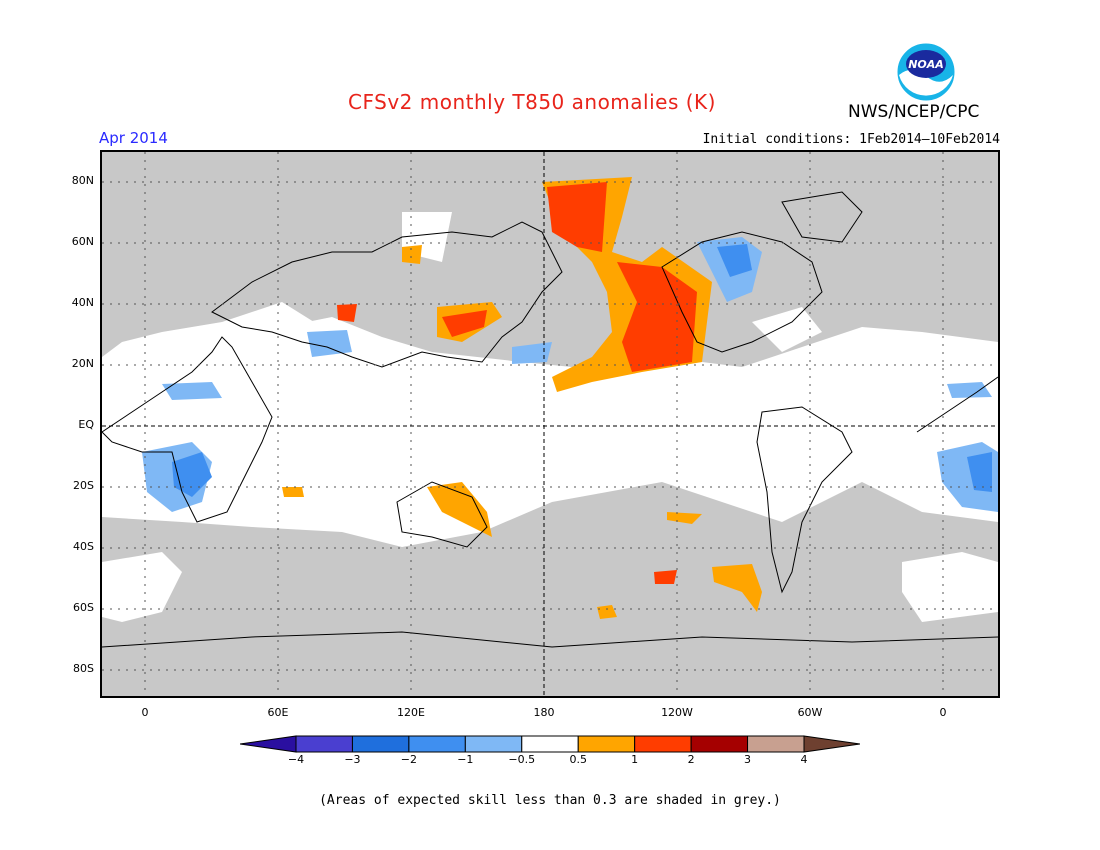 The width and height of the screenshot is (1100, 850). What do you see at coordinates (691, 759) in the screenshot?
I see `colorbar-tick-label: 2` at bounding box center [691, 759].